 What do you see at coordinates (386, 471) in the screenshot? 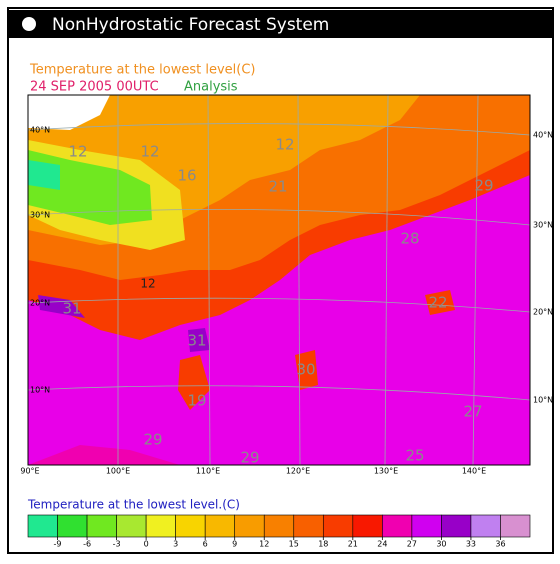
I see `lon-label: 130°E` at bounding box center [386, 471].